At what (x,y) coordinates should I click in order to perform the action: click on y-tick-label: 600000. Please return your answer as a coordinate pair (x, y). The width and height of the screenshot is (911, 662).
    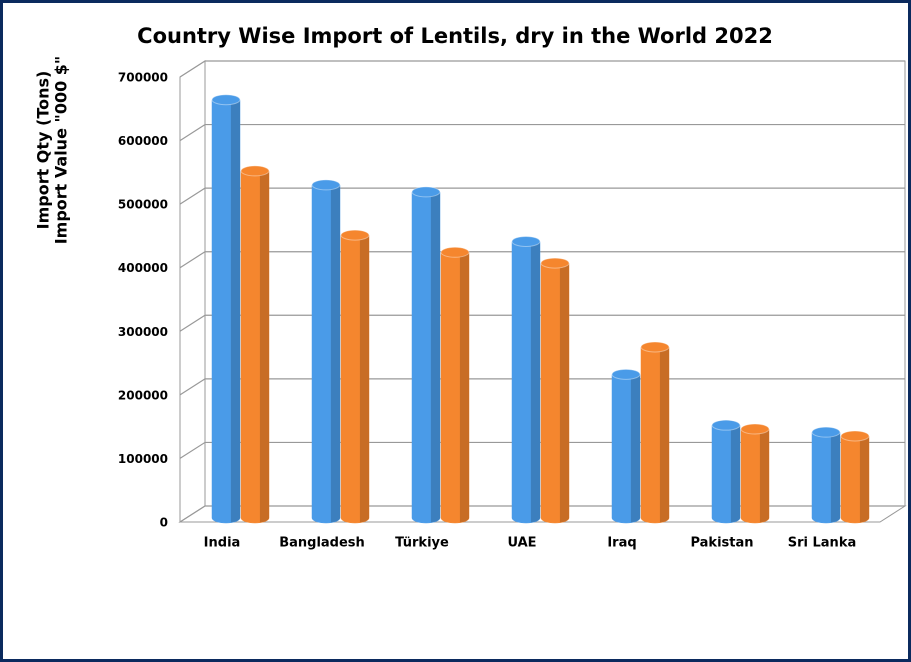
    Looking at the image, I should click on (143, 141).